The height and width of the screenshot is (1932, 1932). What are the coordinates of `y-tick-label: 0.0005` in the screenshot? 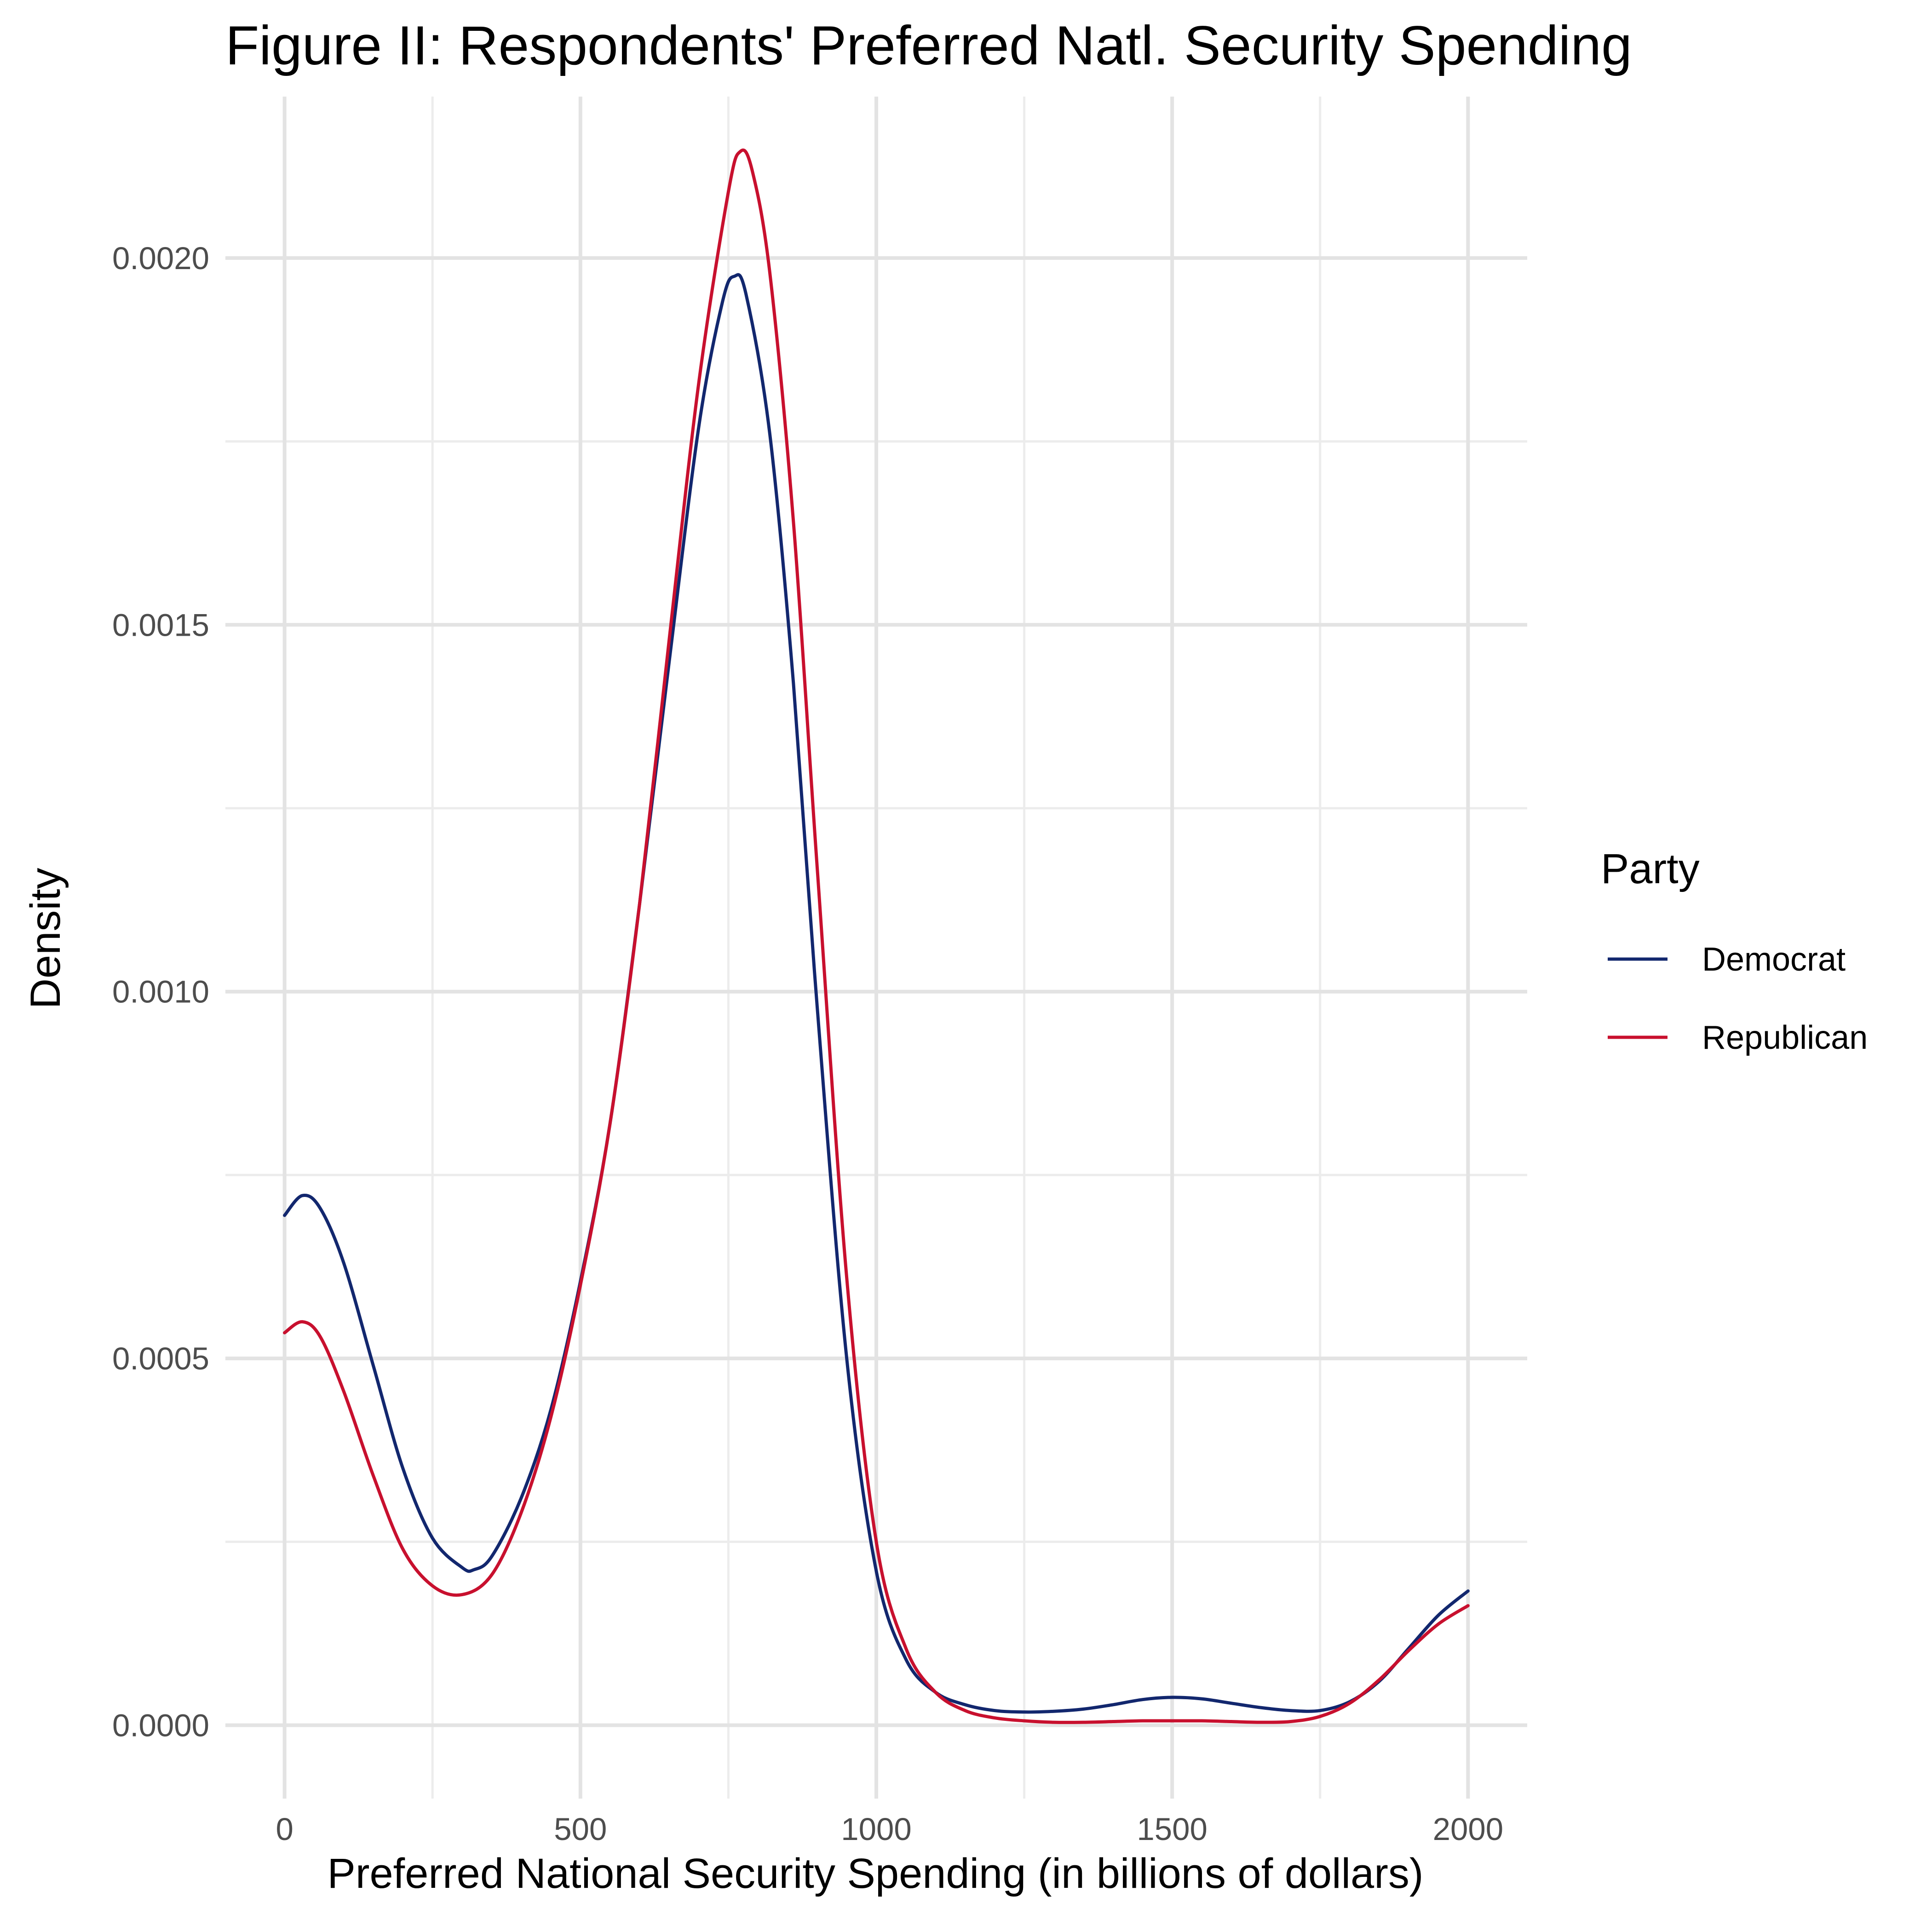 It's located at (160, 1358).